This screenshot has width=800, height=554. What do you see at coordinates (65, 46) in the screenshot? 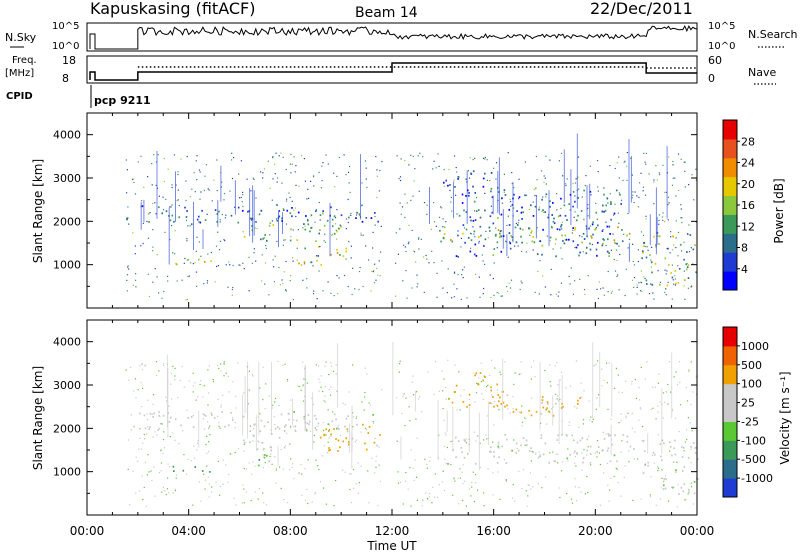
I see `nsky-tick-bottom: 10^0` at bounding box center [65, 46].